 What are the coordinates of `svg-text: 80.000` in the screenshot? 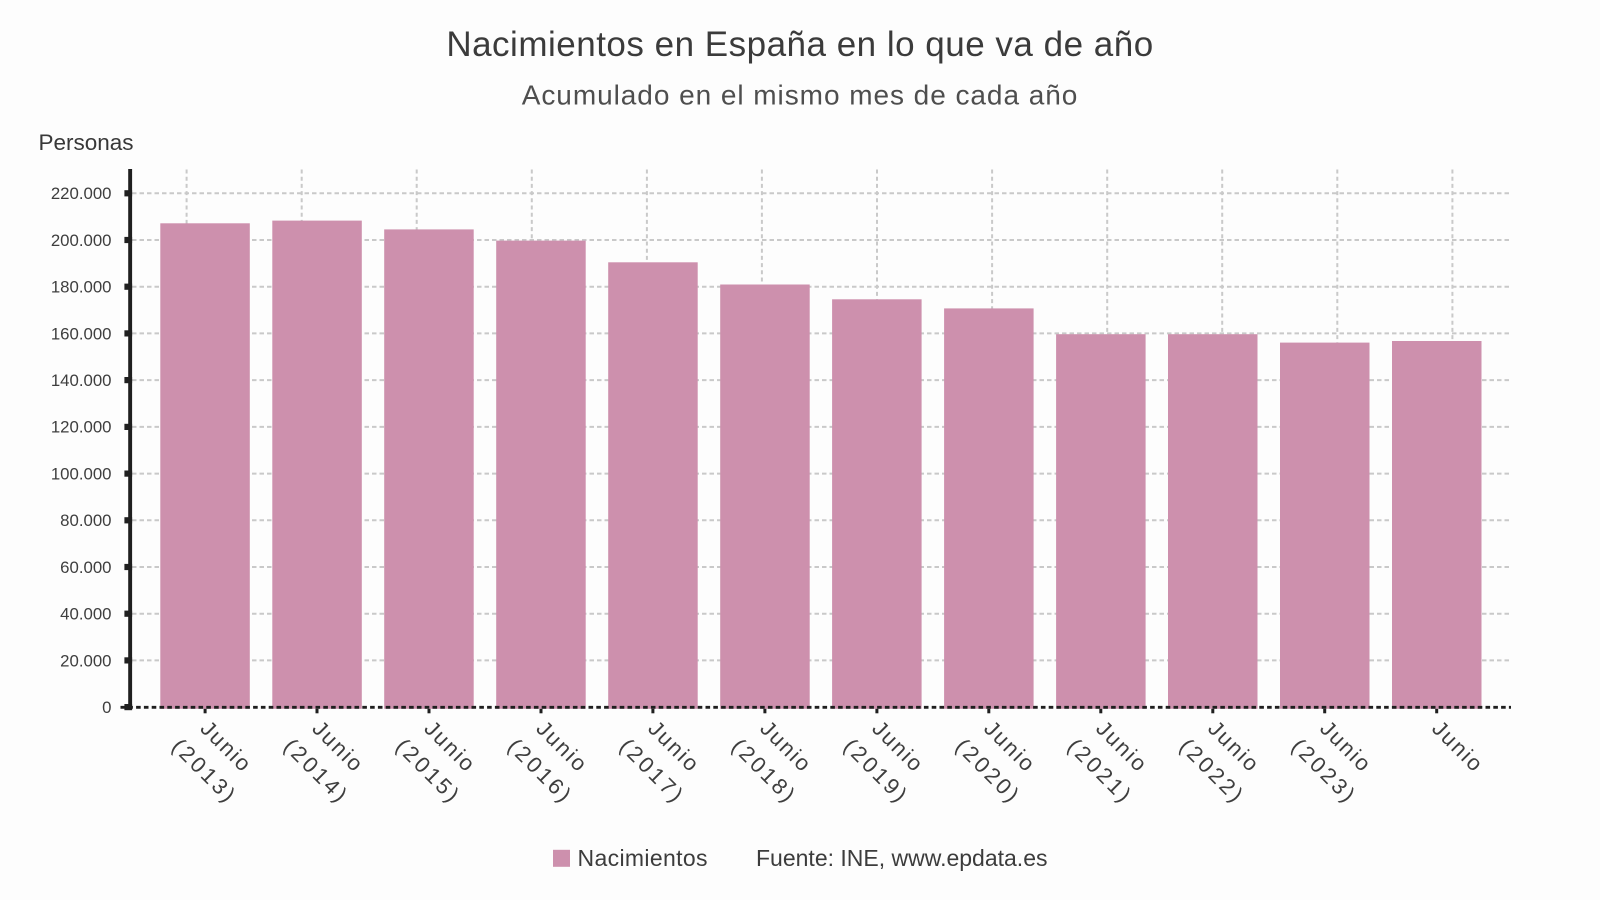 It's located at (85, 520).